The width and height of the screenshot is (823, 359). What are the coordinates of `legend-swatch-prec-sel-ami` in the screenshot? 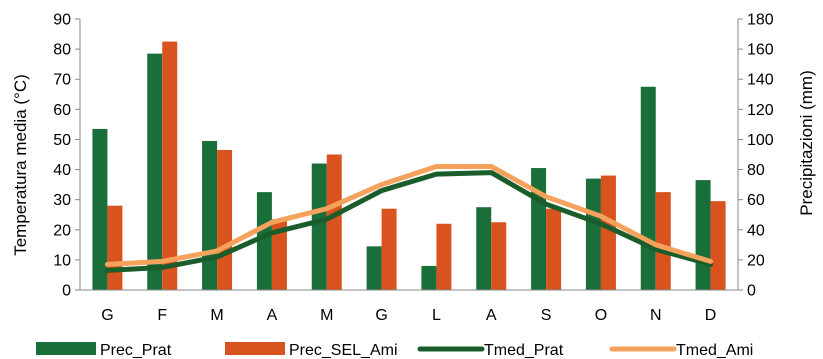 It's located at (255, 348).